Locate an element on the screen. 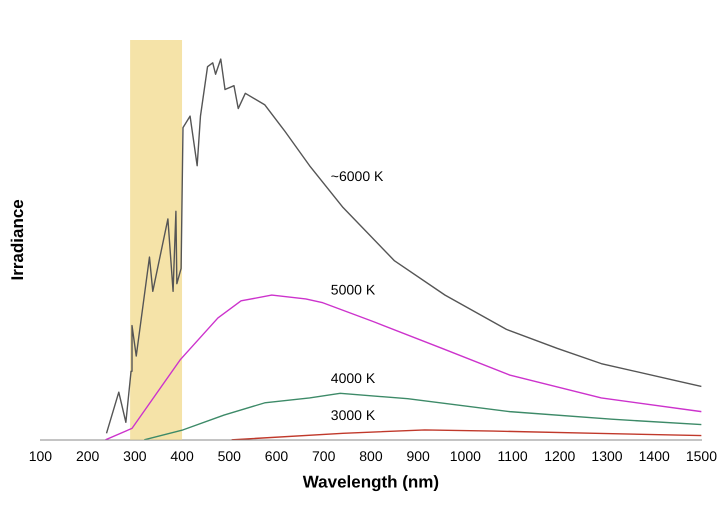 The width and height of the screenshot is (720, 505). x-tick-label: 1400 is located at coordinates (654, 456).